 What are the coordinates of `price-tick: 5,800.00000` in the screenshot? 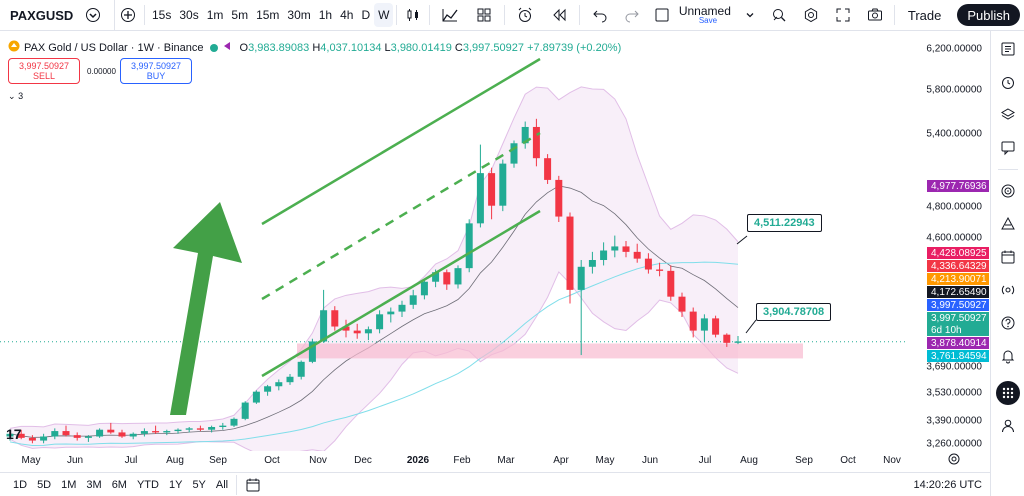 It's located at (954, 90).